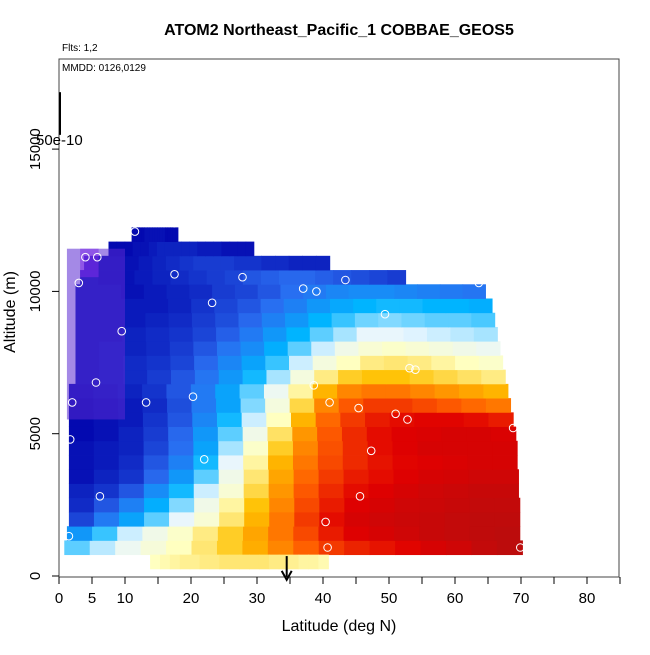 The image size is (650, 655). What do you see at coordinates (35, 149) in the screenshot?
I see `y-tick-label: 15000` at bounding box center [35, 149].